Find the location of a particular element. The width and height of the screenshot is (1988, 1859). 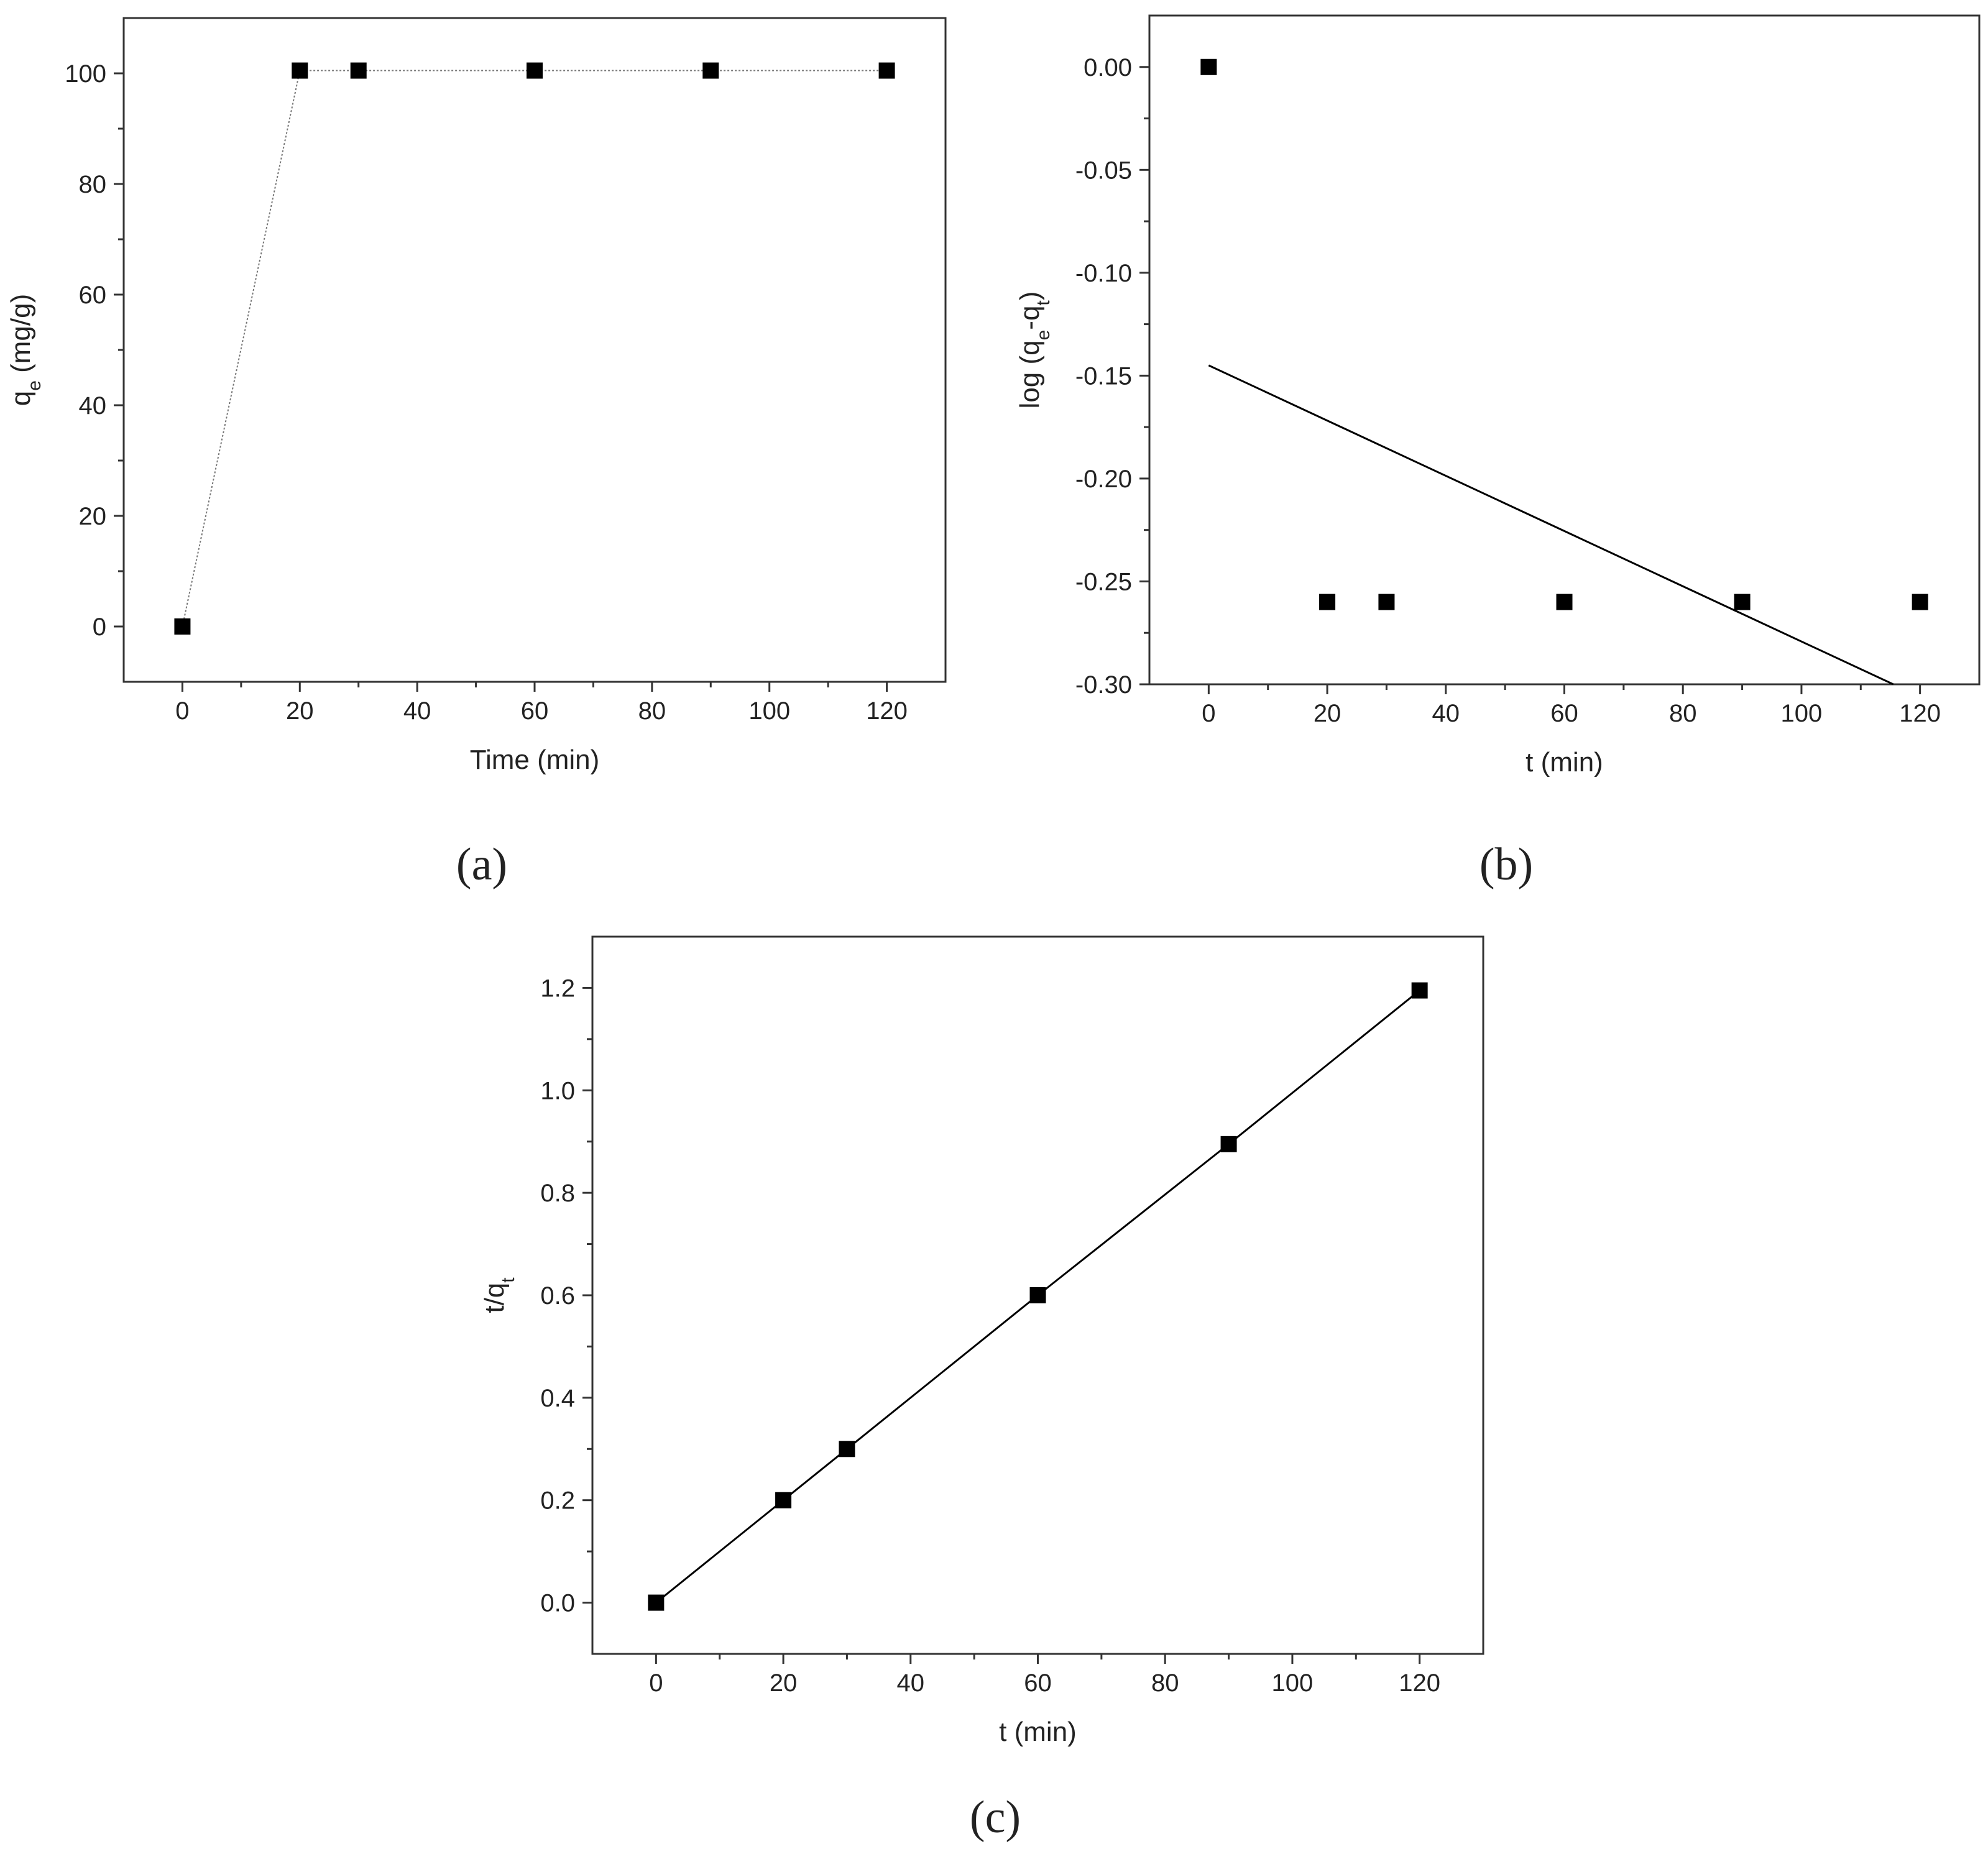

panel-caption: (b) is located at coordinates (1506, 864).